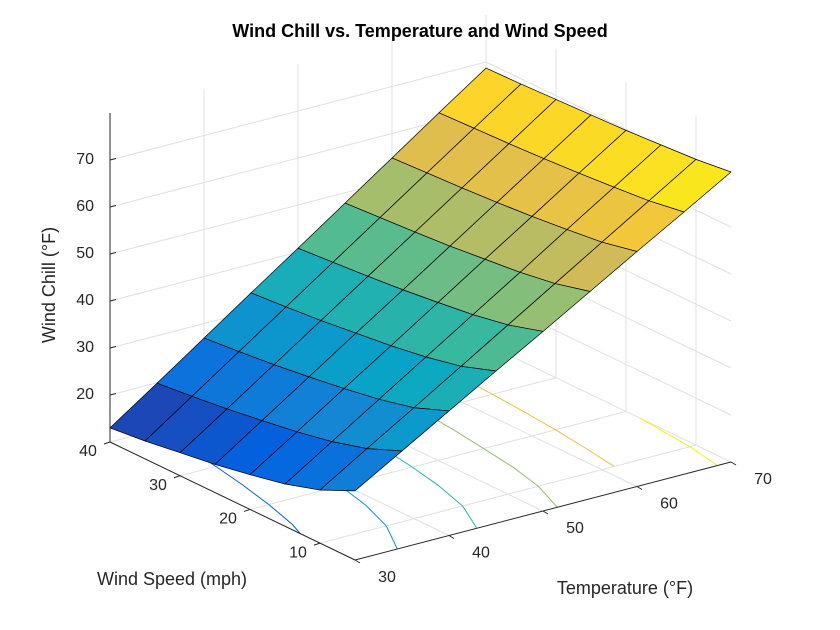 The height and width of the screenshot is (630, 840). What do you see at coordinates (85, 347) in the screenshot?
I see `z-tick-label: 30` at bounding box center [85, 347].